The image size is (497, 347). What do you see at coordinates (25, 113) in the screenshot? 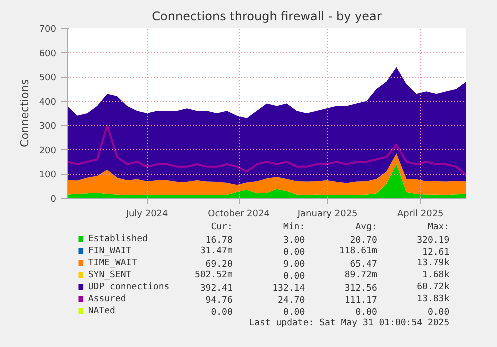
I see `y-axis-title: Connections` at bounding box center [25, 113].